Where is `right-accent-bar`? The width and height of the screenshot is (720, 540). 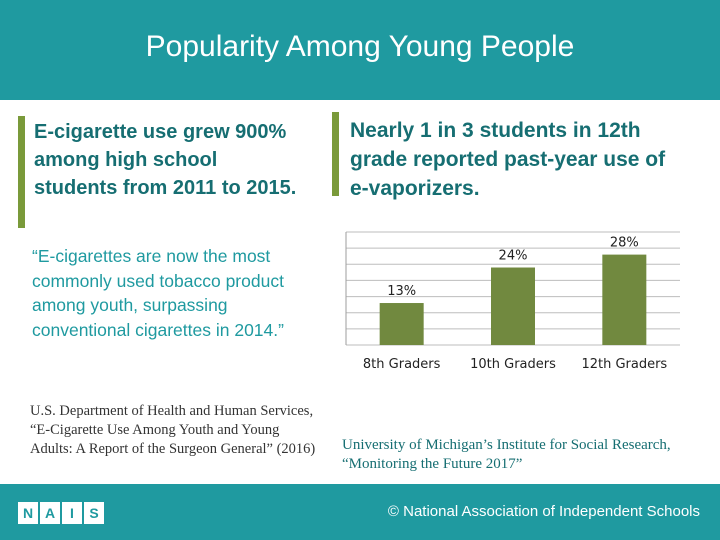
right-accent-bar is located at coordinates (335, 154).